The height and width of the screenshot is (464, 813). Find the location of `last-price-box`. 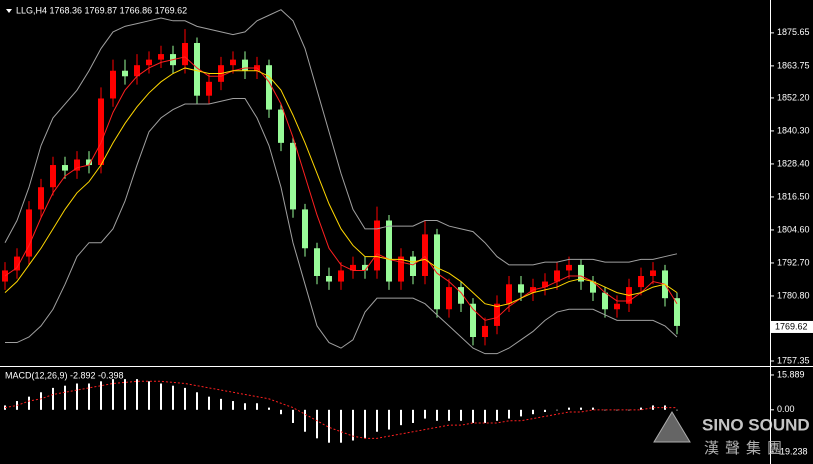

last-price-box is located at coordinates (792, 326).